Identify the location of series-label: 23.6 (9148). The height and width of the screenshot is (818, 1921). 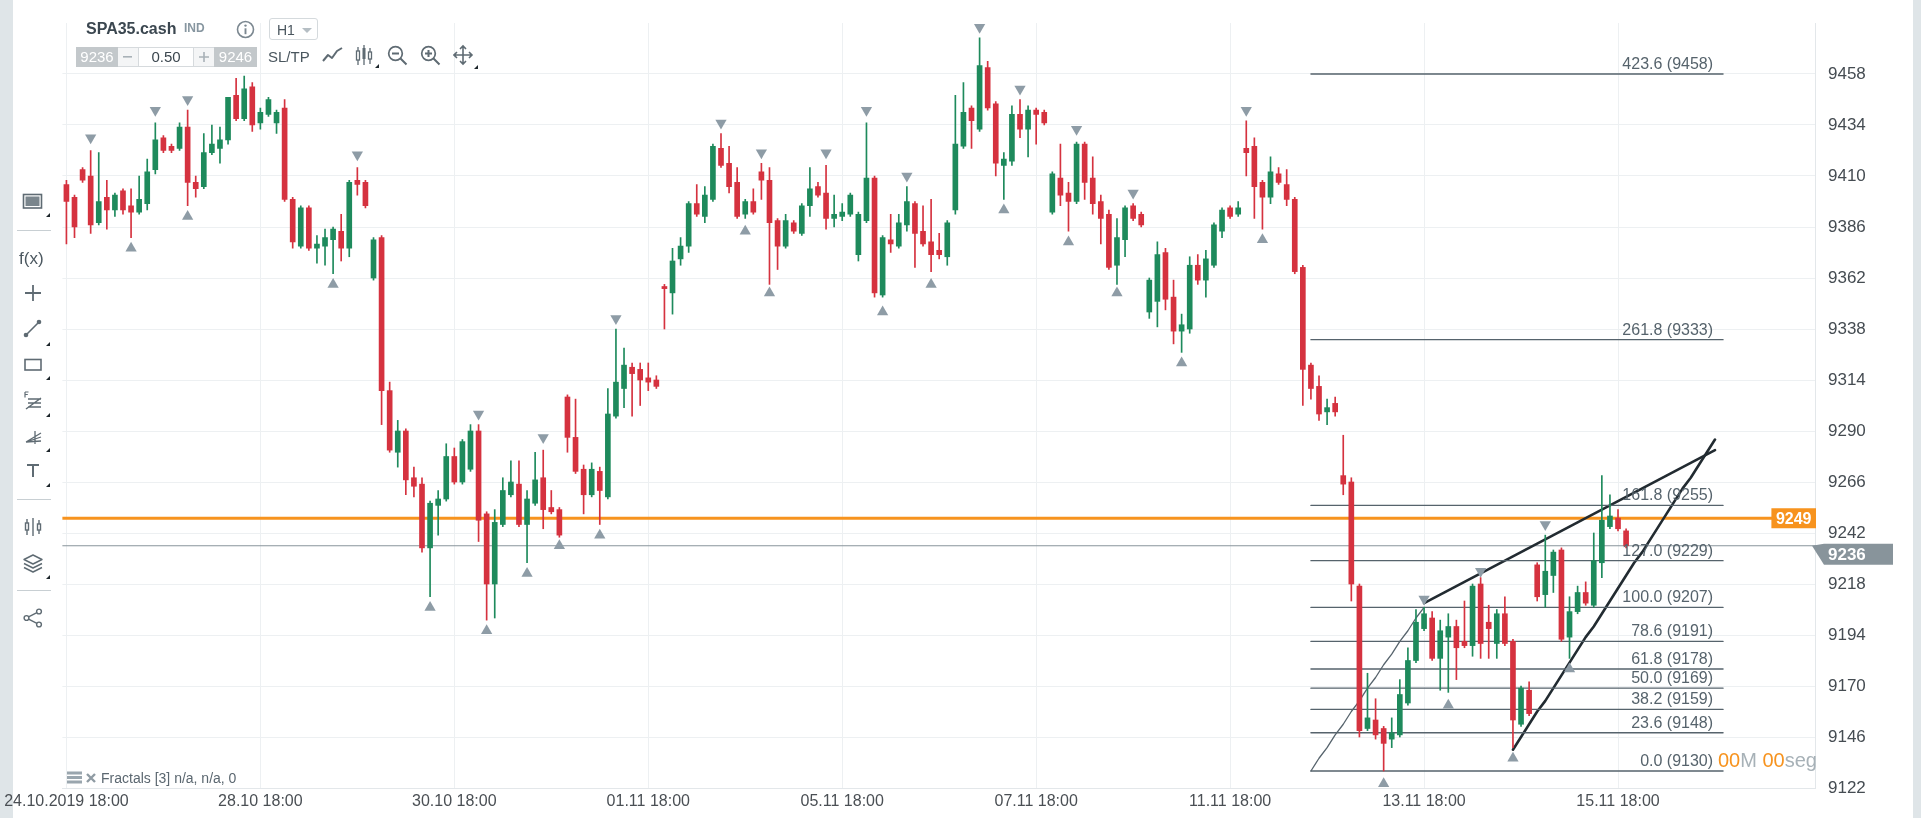
(1672, 722).